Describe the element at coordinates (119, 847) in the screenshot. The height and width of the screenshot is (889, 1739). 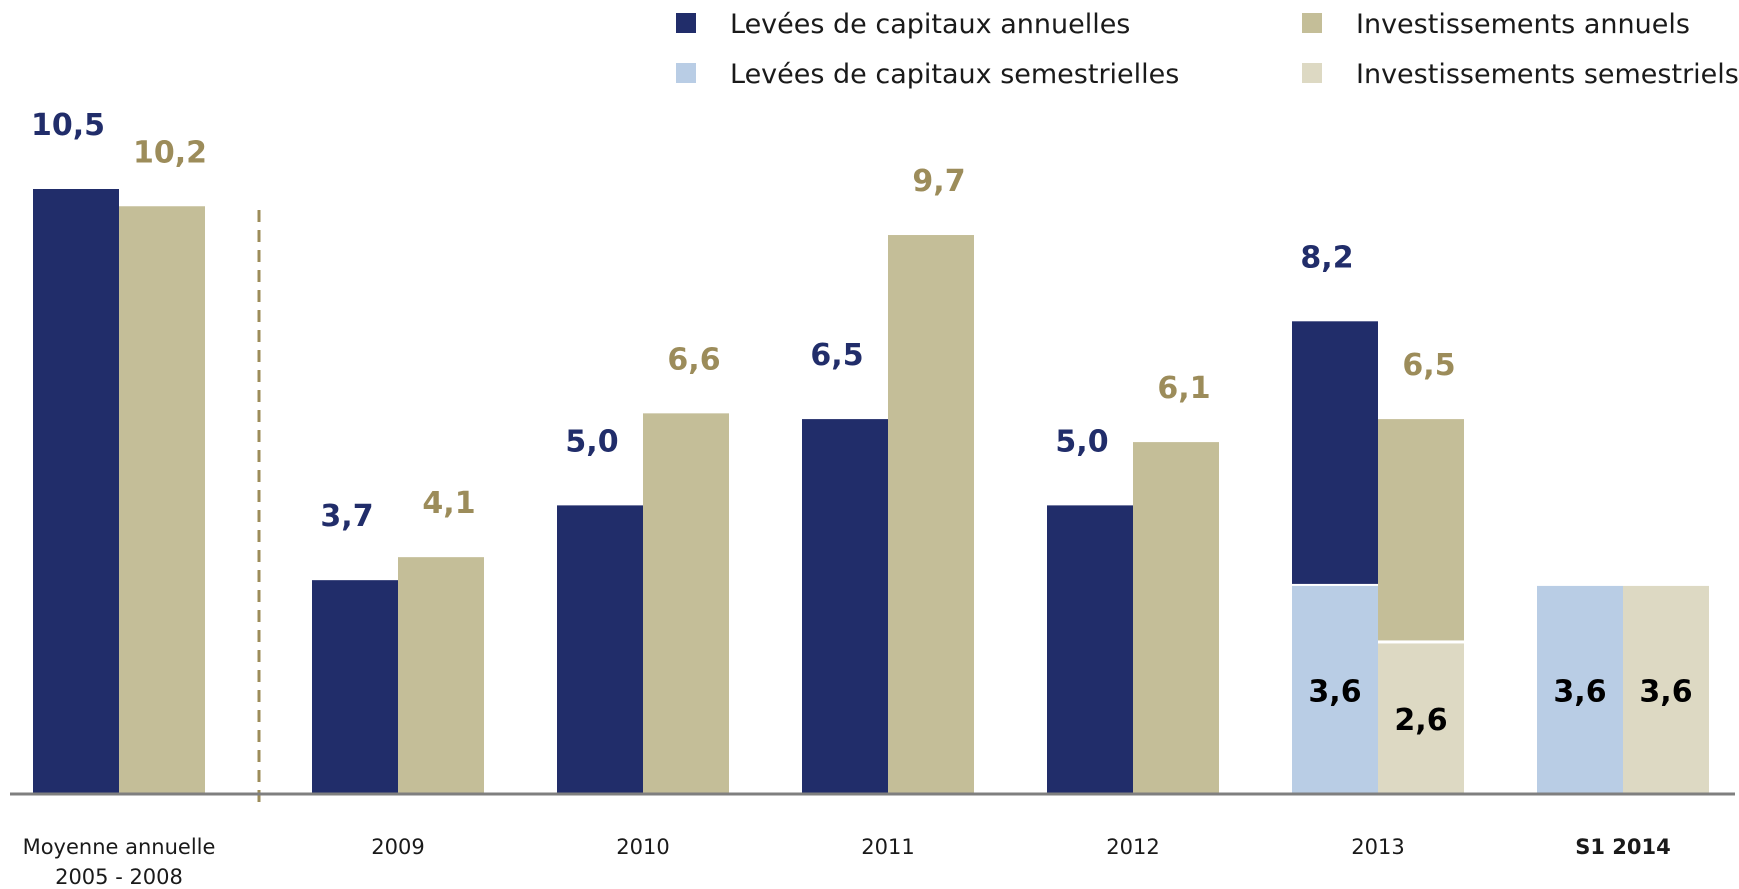
I see `category-label-0: Moyenne annuelle` at that location.